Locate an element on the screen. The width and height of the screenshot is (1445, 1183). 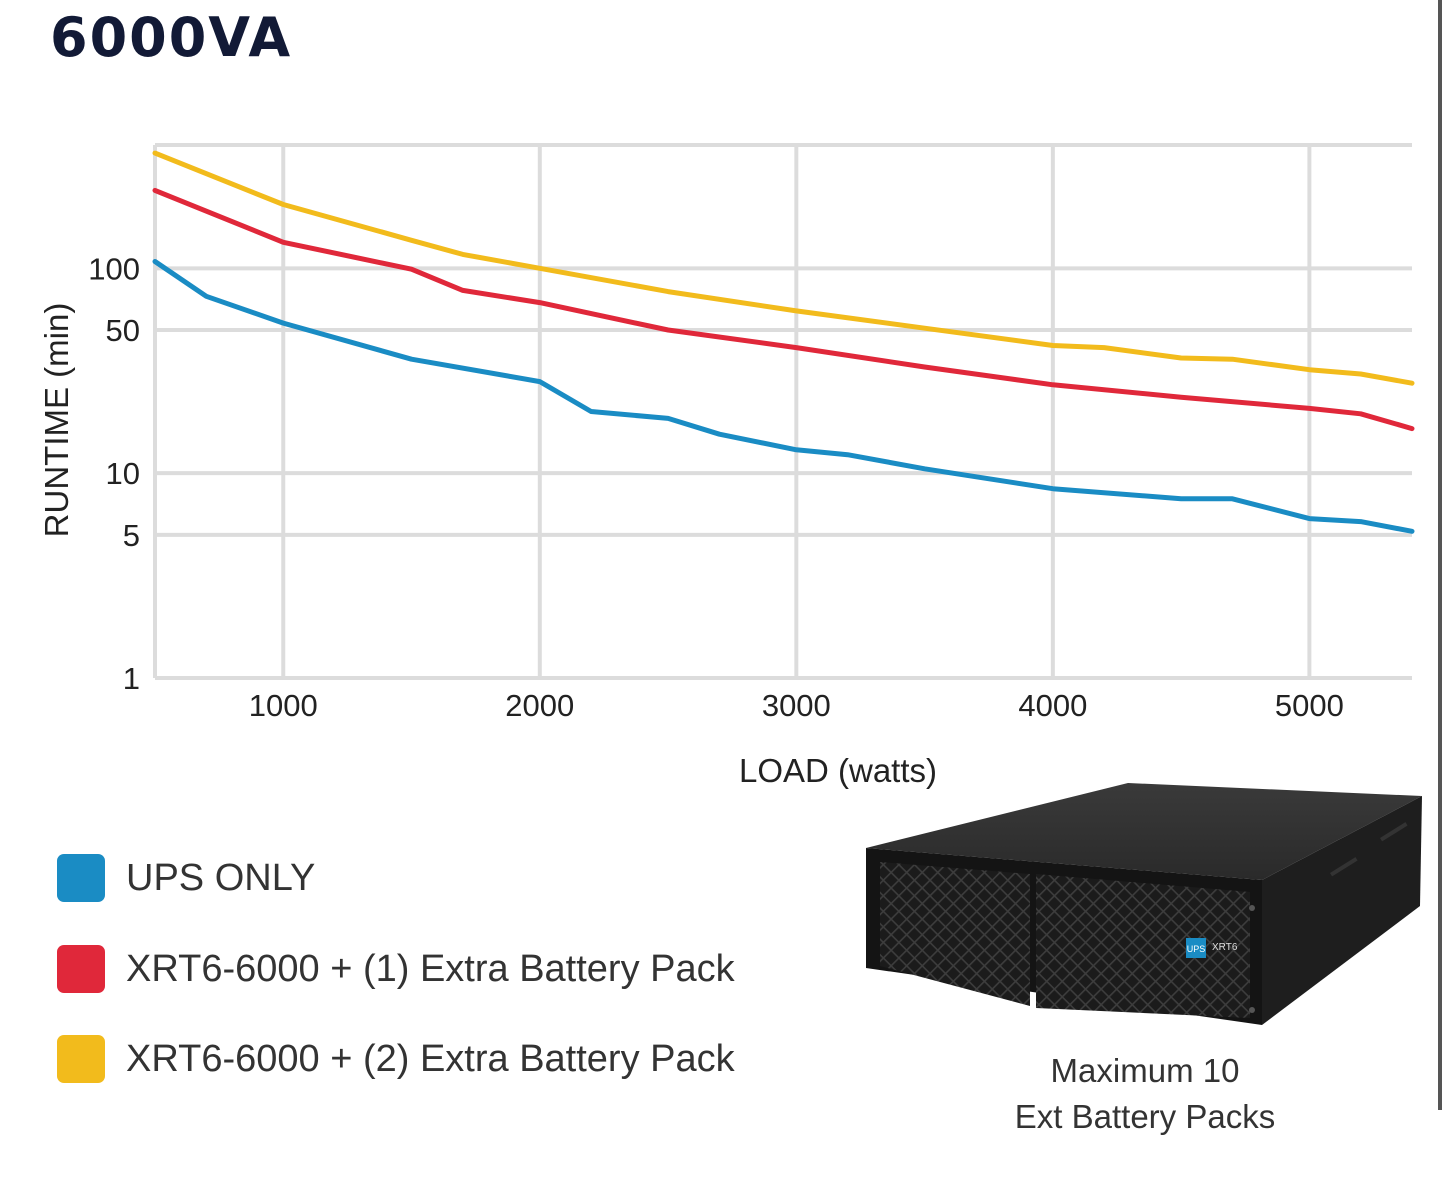
product-badge-text: UPS is located at coordinates (1196, 949).